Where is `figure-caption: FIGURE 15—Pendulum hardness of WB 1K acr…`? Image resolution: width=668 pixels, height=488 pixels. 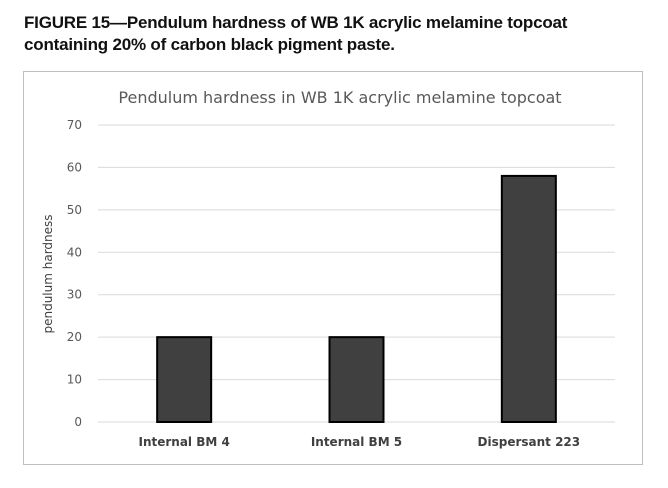 figure-caption: FIGURE 15—Pendulum hardness of WB 1K acr… is located at coordinates (296, 33).